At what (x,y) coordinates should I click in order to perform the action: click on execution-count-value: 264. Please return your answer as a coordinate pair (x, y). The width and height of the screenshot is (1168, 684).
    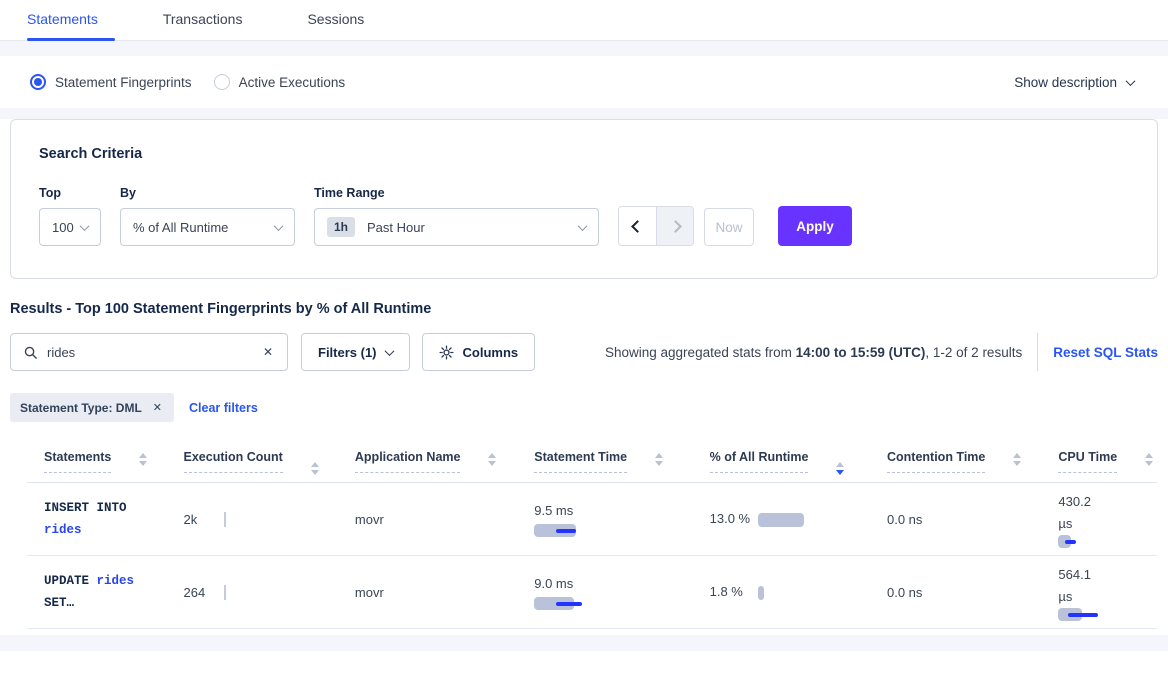
    Looking at the image, I should click on (194, 592).